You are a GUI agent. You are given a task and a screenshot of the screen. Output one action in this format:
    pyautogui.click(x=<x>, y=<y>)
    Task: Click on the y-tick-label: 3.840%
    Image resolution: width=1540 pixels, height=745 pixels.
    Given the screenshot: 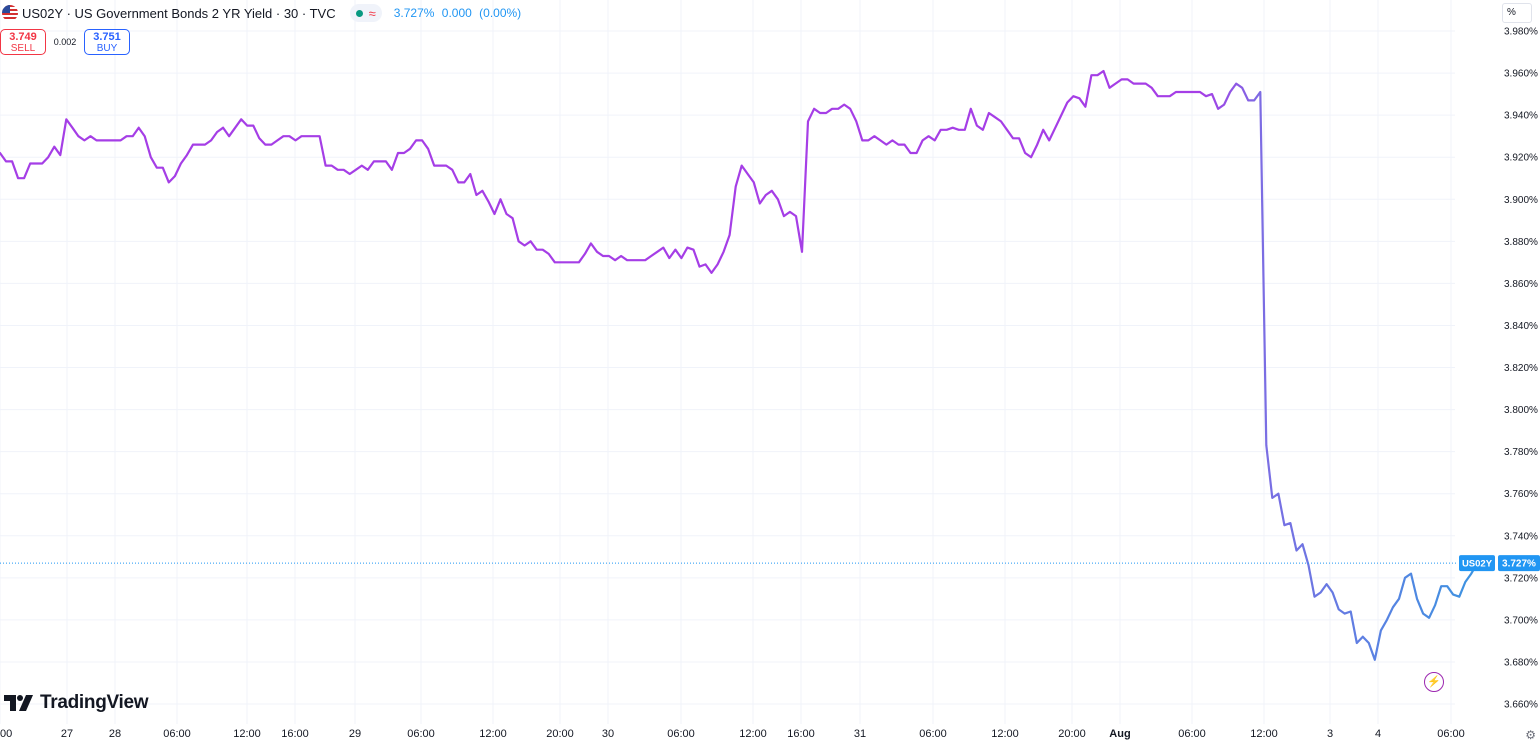 What is the action you would take?
    pyautogui.click(x=1521, y=326)
    